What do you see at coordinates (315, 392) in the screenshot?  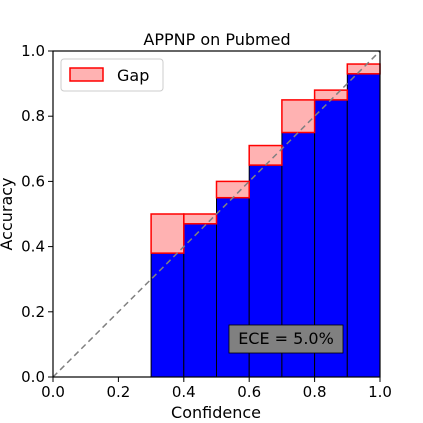 I see `x-tick-label: 0.8` at bounding box center [315, 392].